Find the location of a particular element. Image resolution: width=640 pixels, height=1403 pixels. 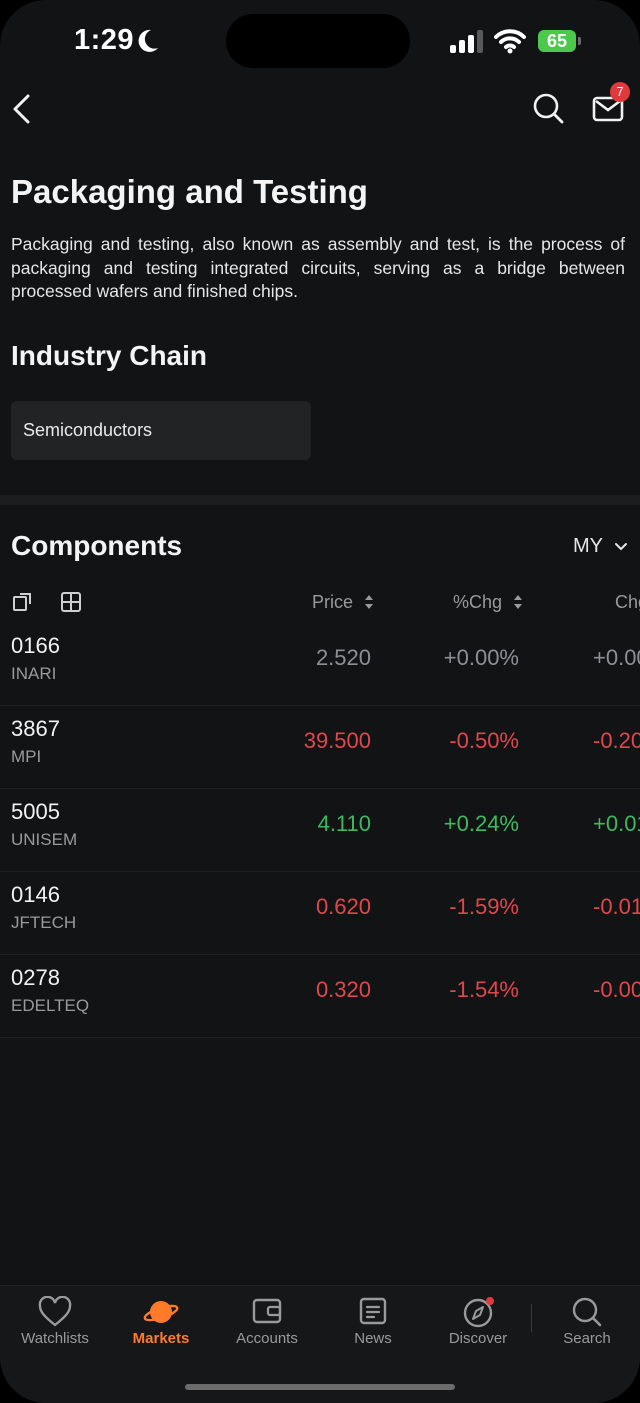

battery-icon: 65 is located at coordinates (557, 41).